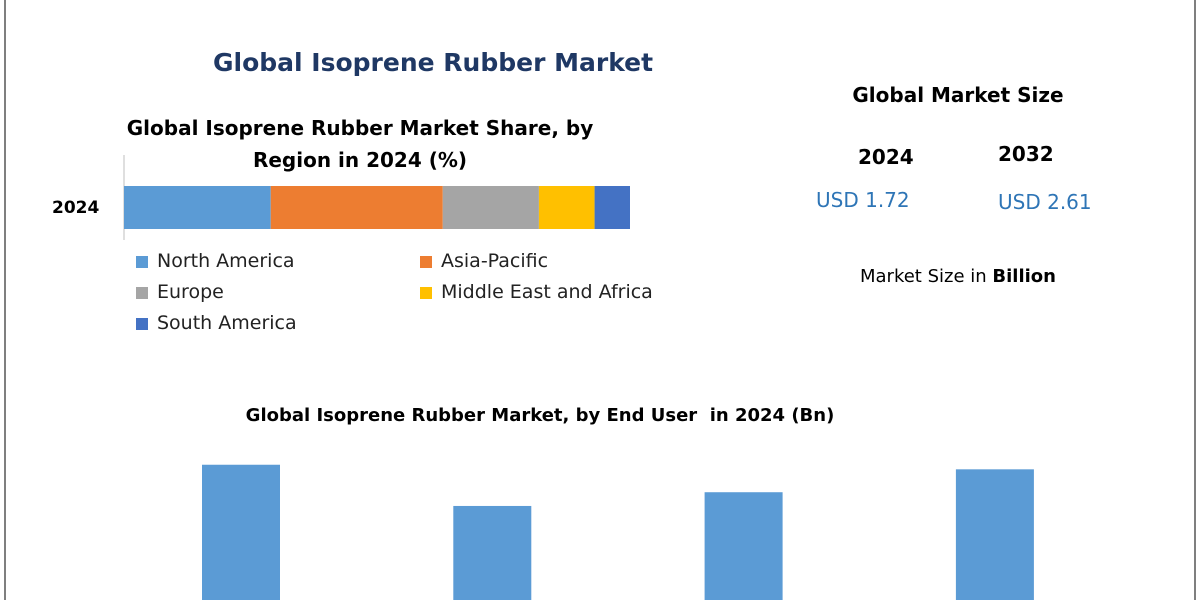 The height and width of the screenshot is (600, 1200). I want to click on year-label: 2024, so click(886, 157).